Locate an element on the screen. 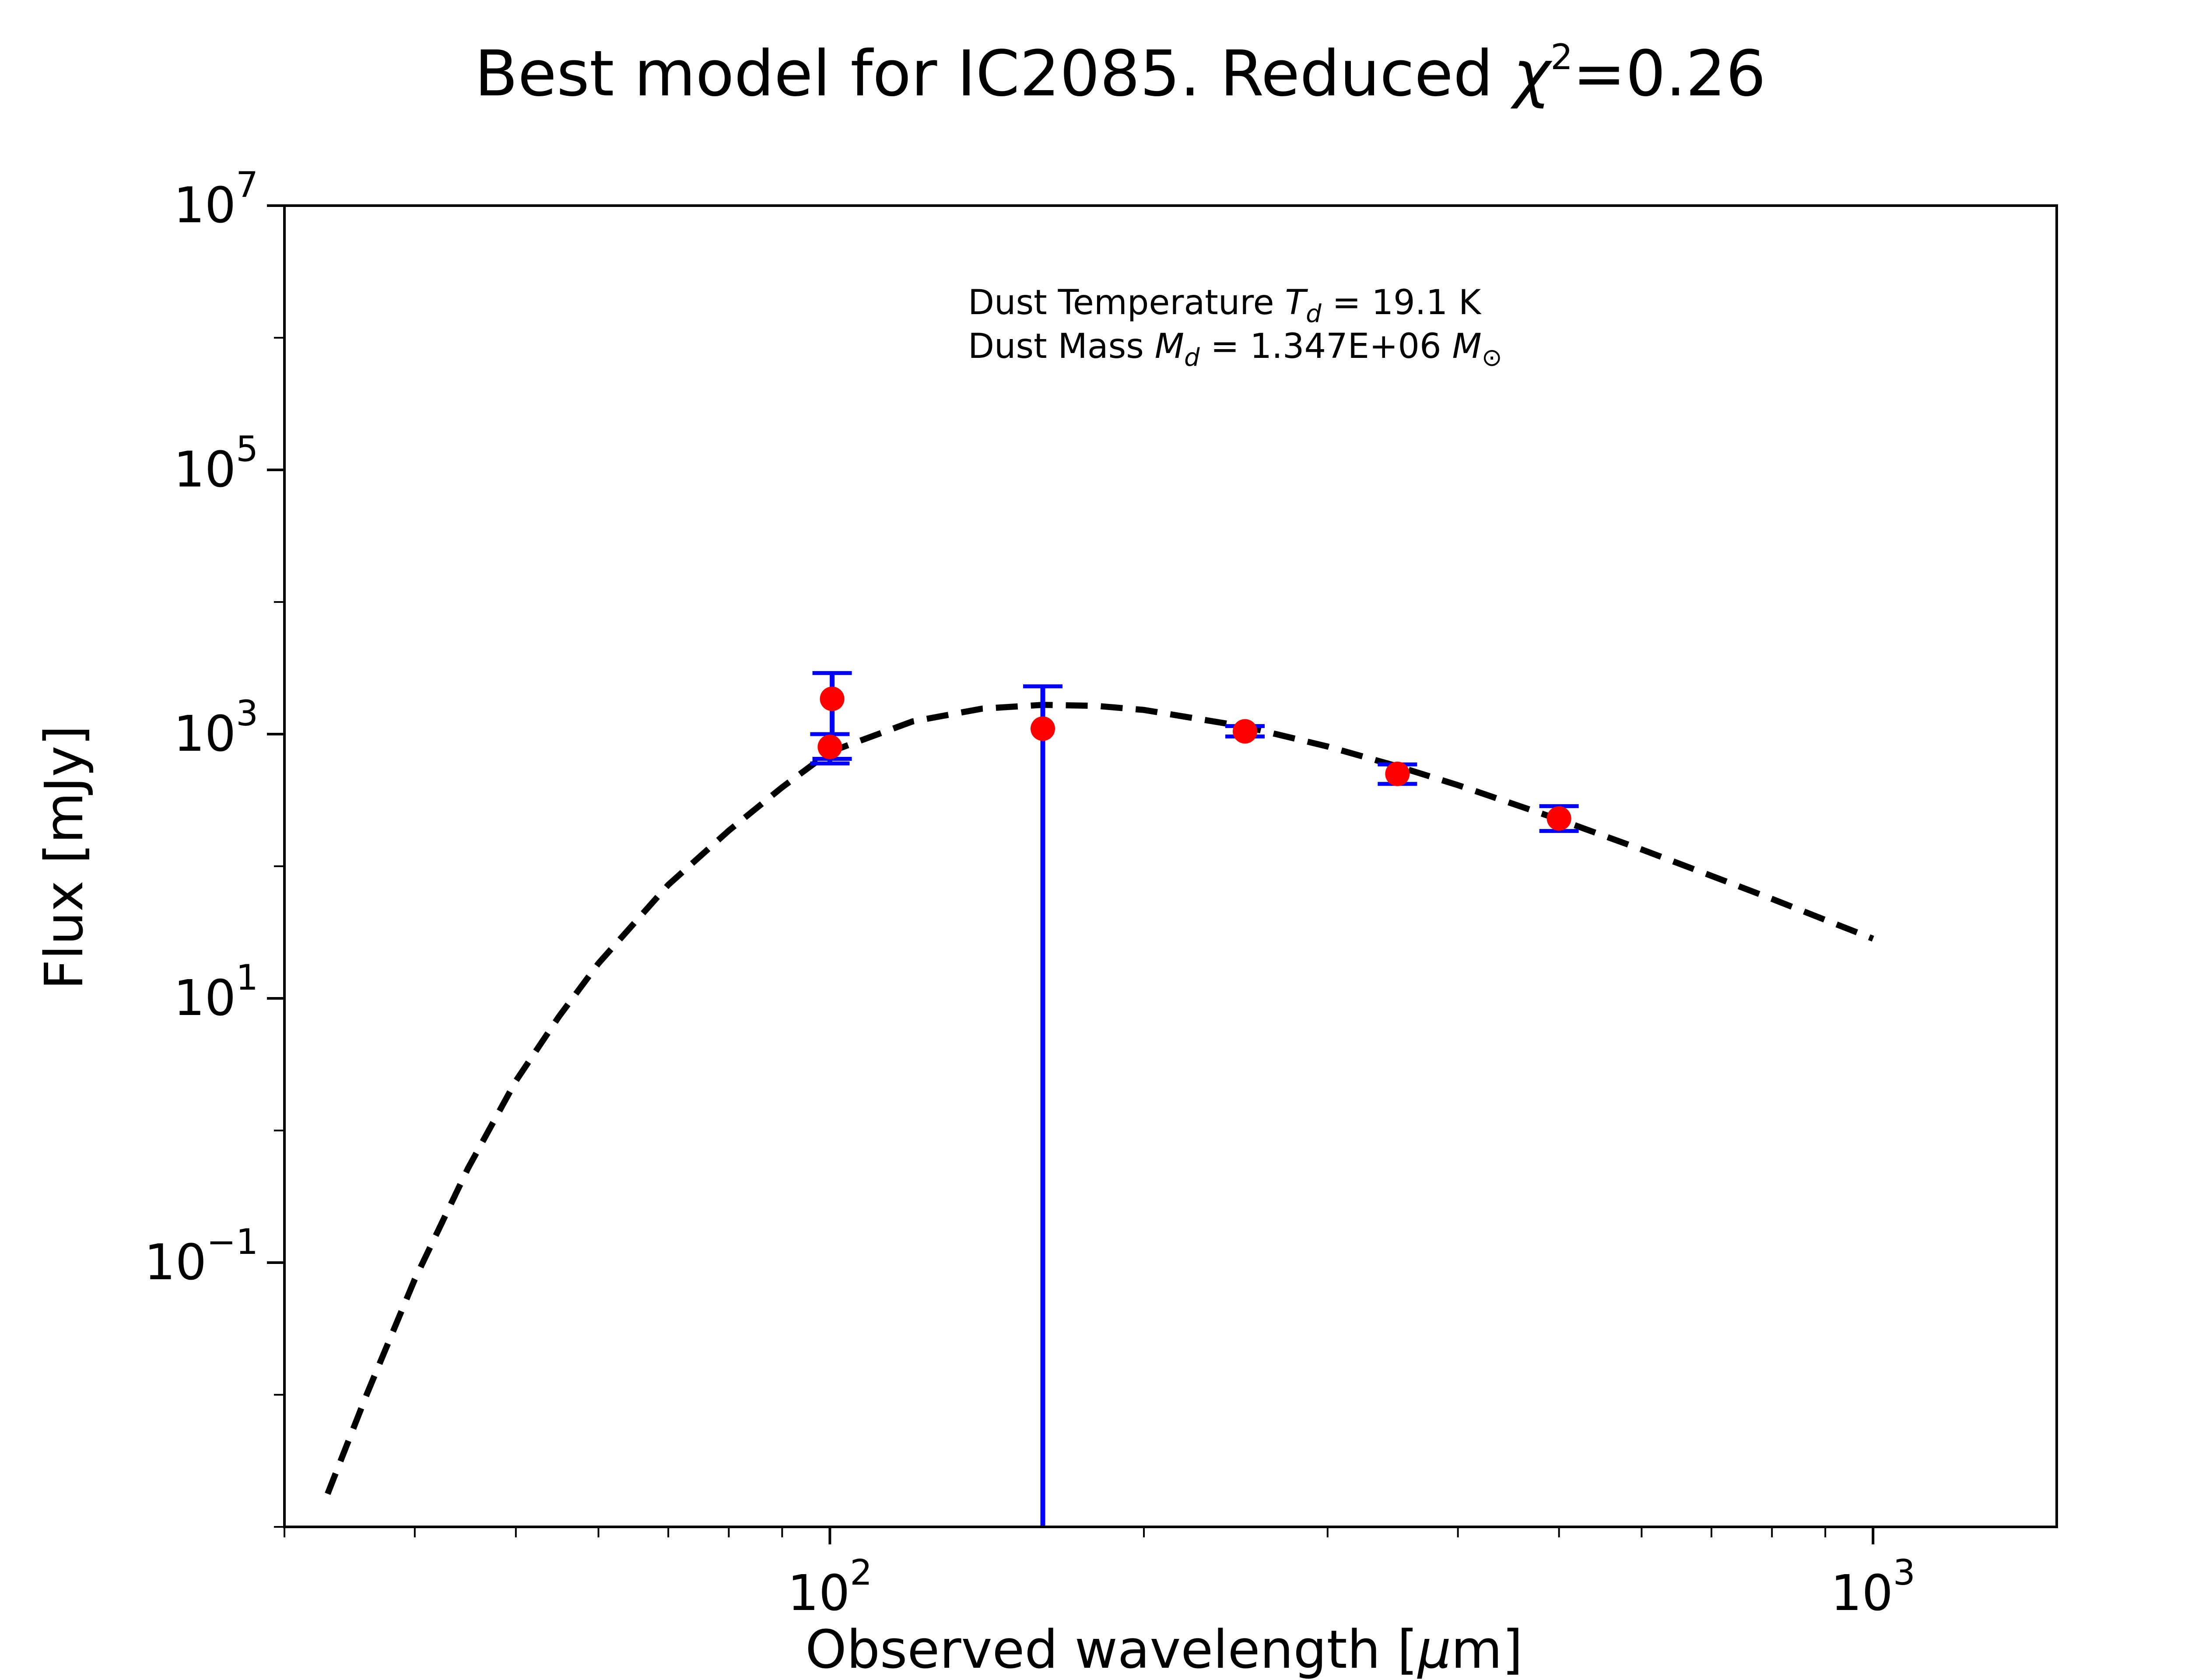 The image size is (2188, 1680). y-axis-label: Flux [mJy] is located at coordinates (64, 857).